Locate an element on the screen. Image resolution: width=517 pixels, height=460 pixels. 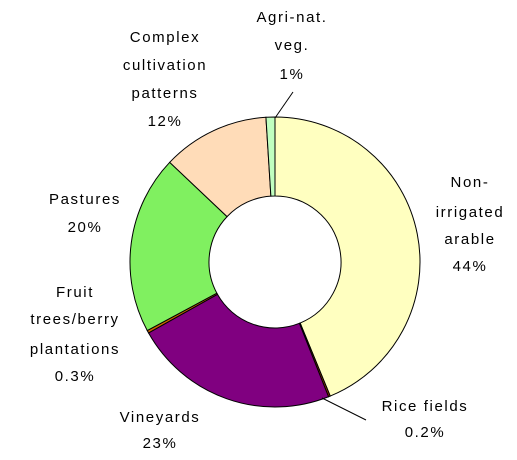
slice-label: veg. is located at coordinates (292, 45).